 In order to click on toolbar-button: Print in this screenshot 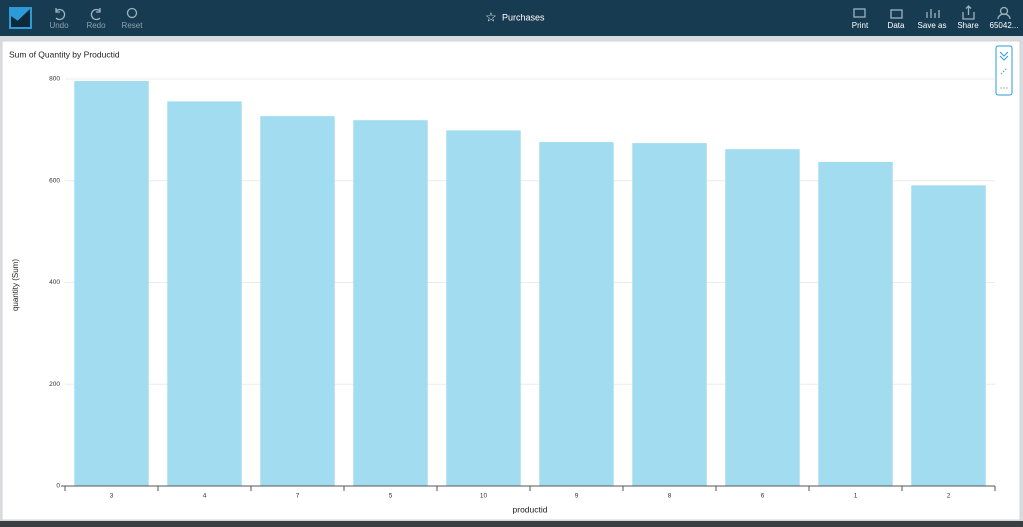, I will do `click(860, 25)`.